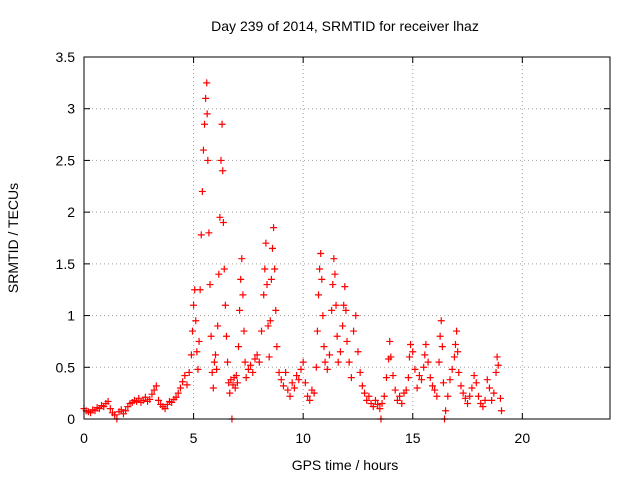  Describe the element at coordinates (71, 419) in the screenshot. I see `y-tick-label: 0` at that location.